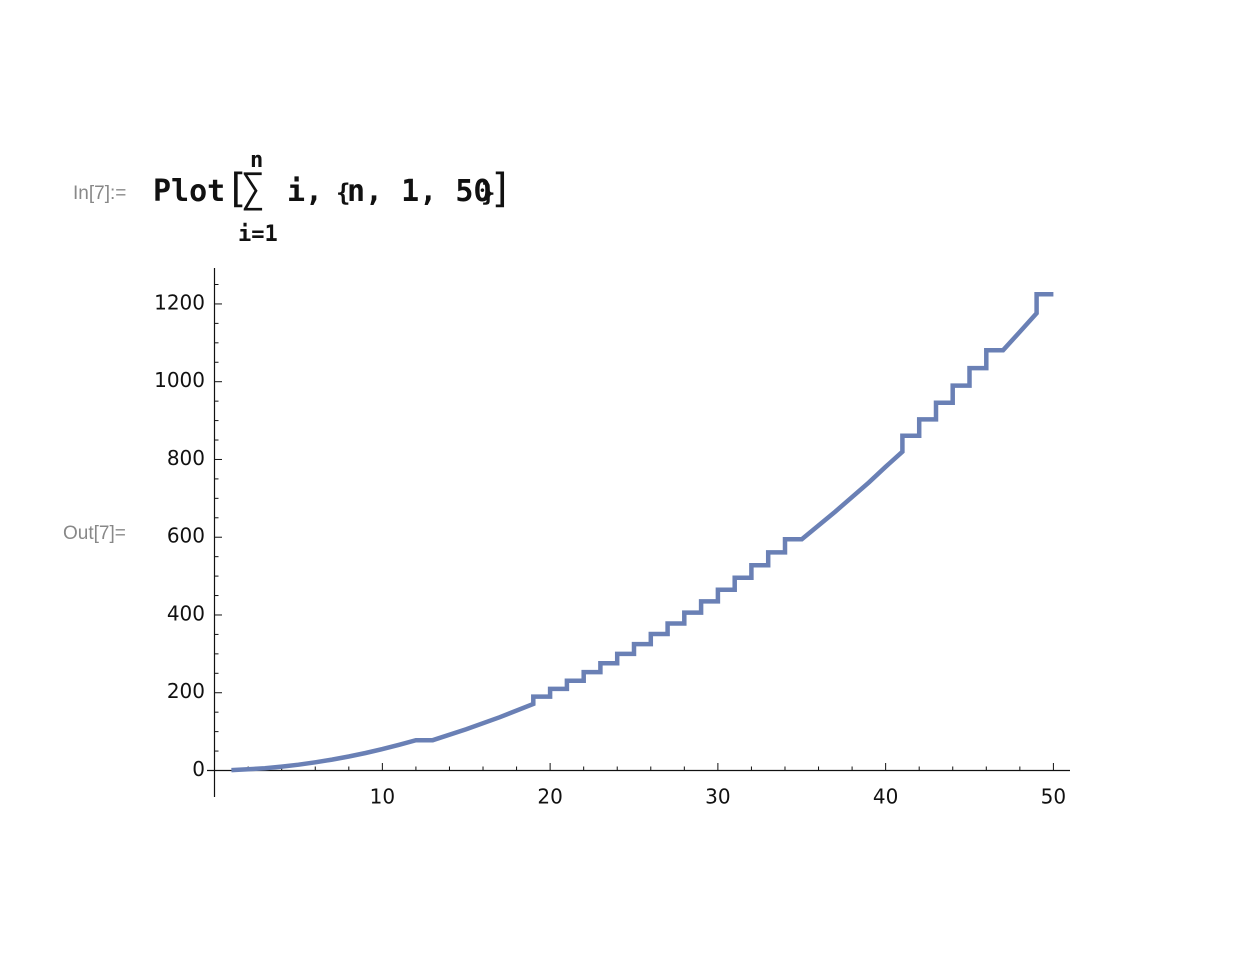  What do you see at coordinates (198, 769) in the screenshot?
I see `y-tick-label: 0` at bounding box center [198, 769].